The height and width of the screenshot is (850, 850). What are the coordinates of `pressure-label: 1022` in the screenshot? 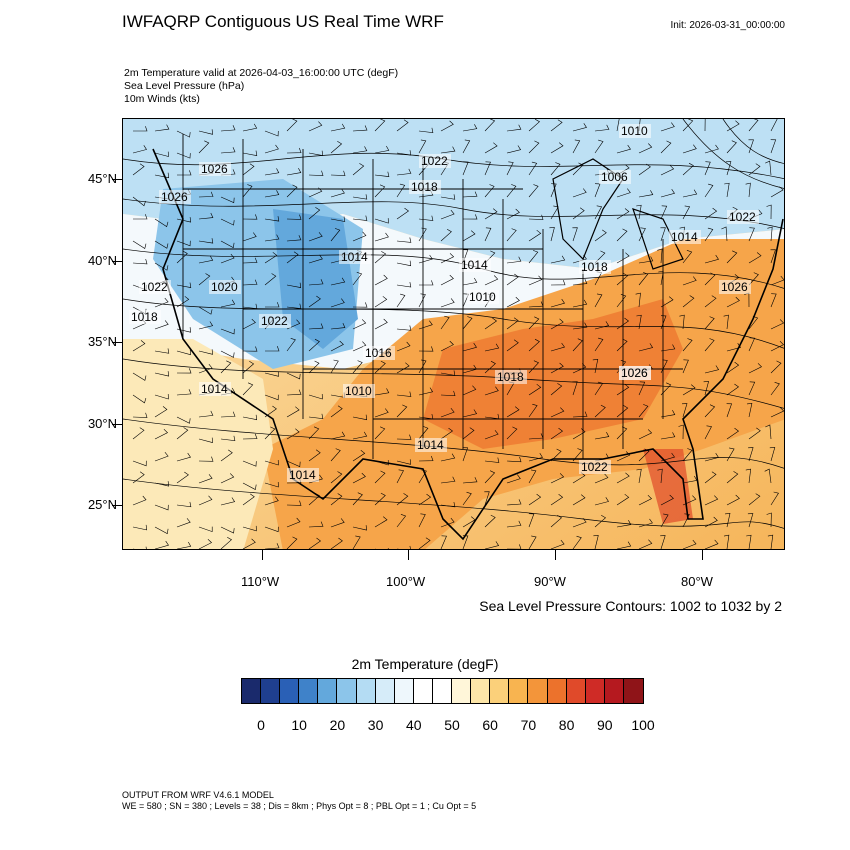 It's located at (742, 217).